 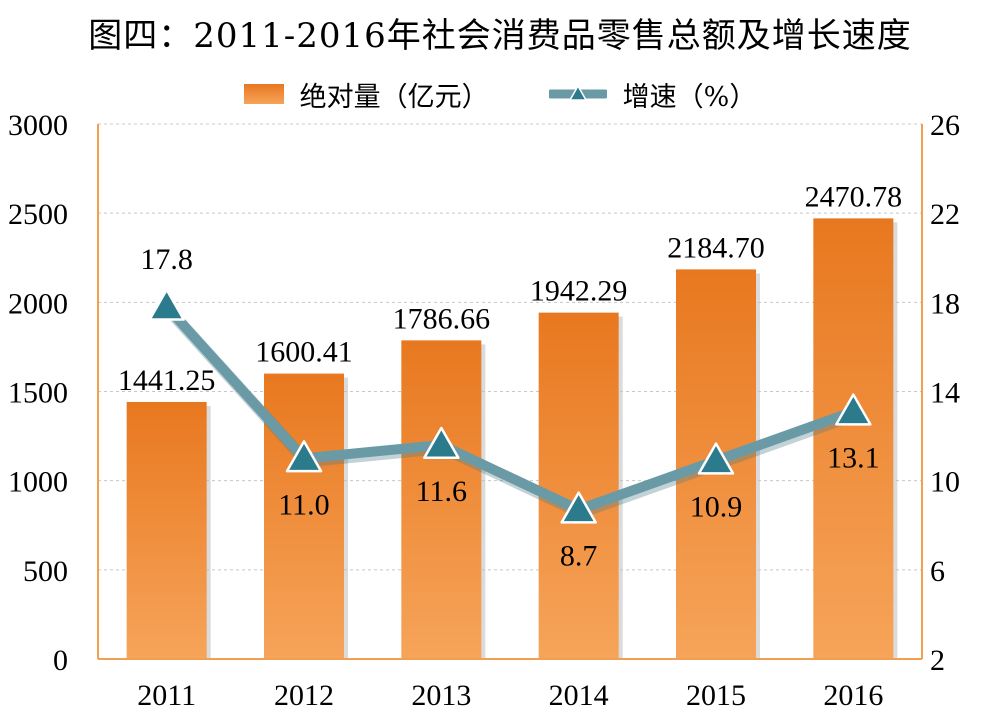 I want to click on x-tick-label: 2013, so click(x=441, y=695).